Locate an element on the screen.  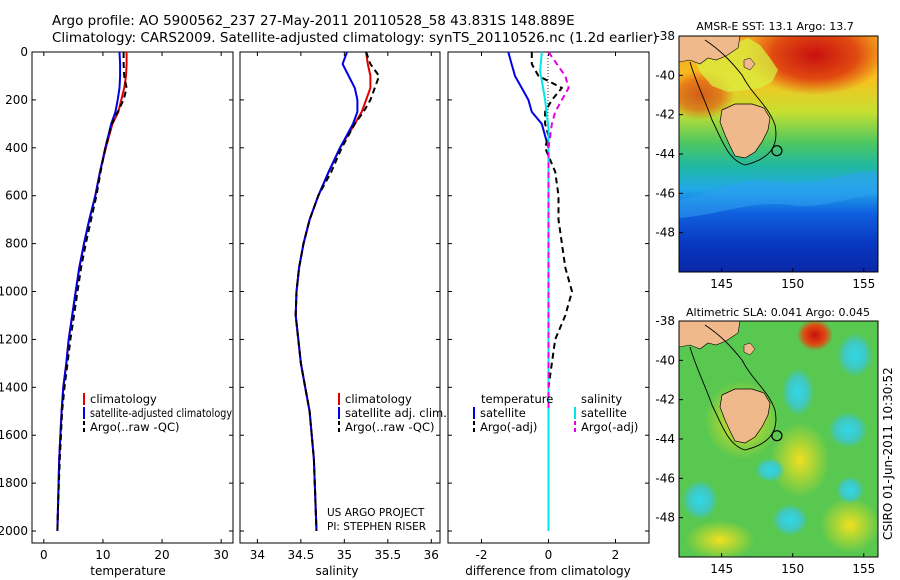
salinity-lines is located at coordinates (337, 291).